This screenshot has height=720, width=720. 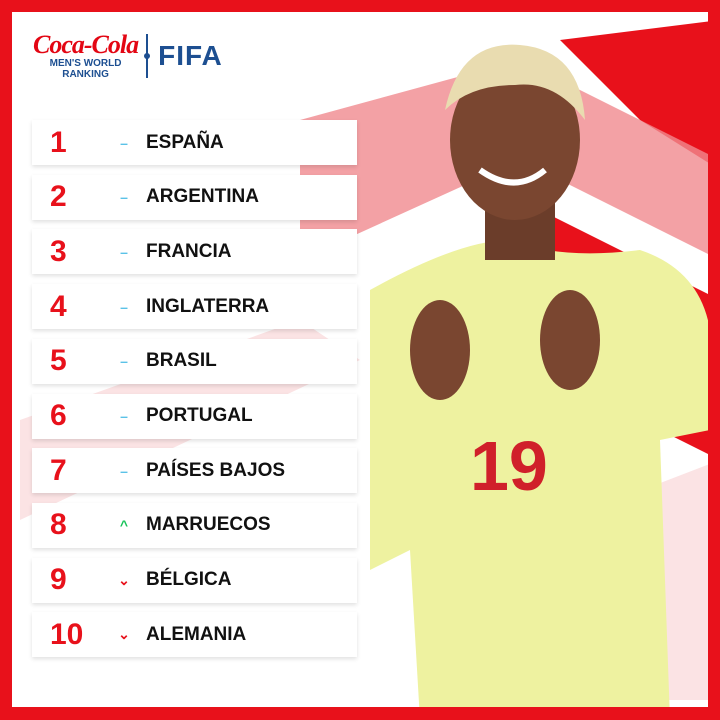 I want to click on ranking-row: 2 – ARGENTINA, so click(x=194, y=197).